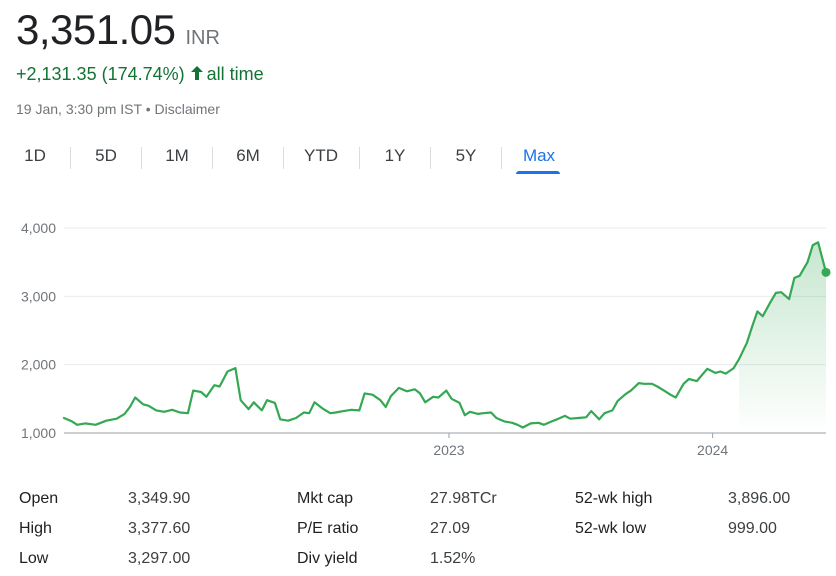 The image size is (836, 576). I want to click on current-price-dot, so click(826, 272).